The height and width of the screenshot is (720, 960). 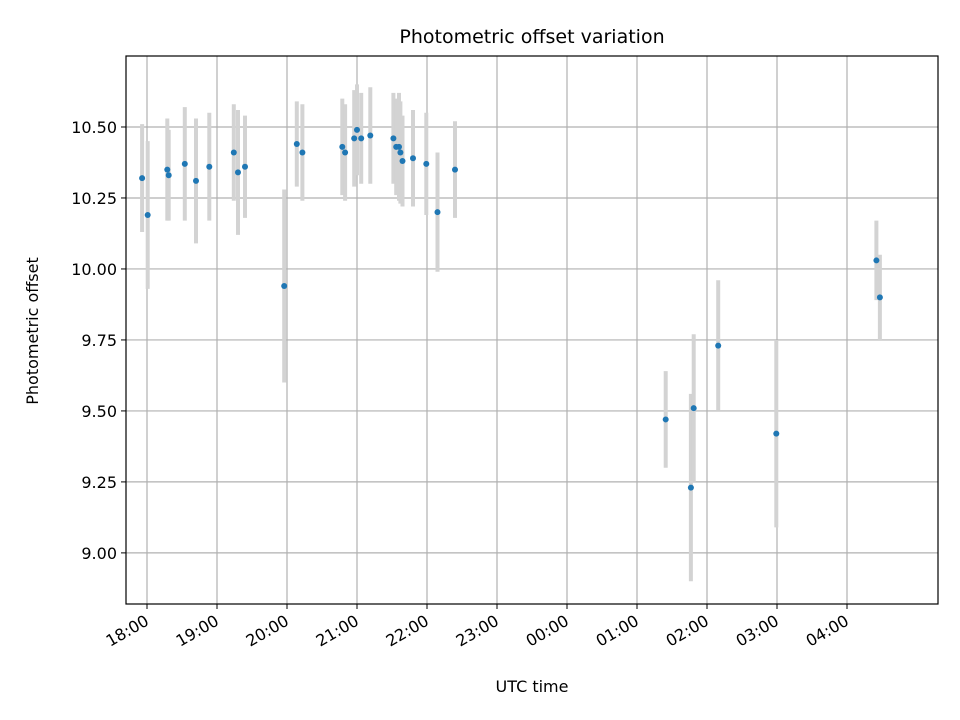 What do you see at coordinates (757, 631) in the screenshot?
I see `x-tick-label: 03:00` at bounding box center [757, 631].